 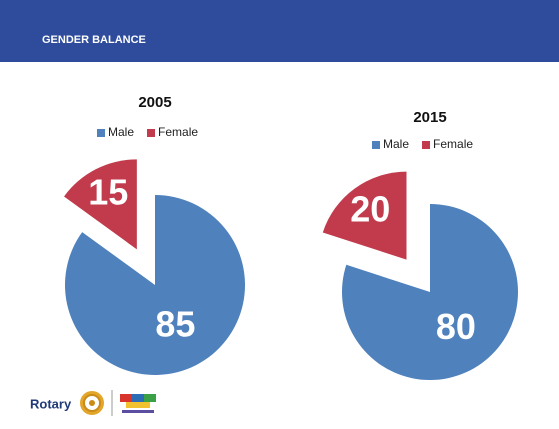 What do you see at coordinates (138, 403) in the screenshot?
I see `convention-logo` at bounding box center [138, 403].